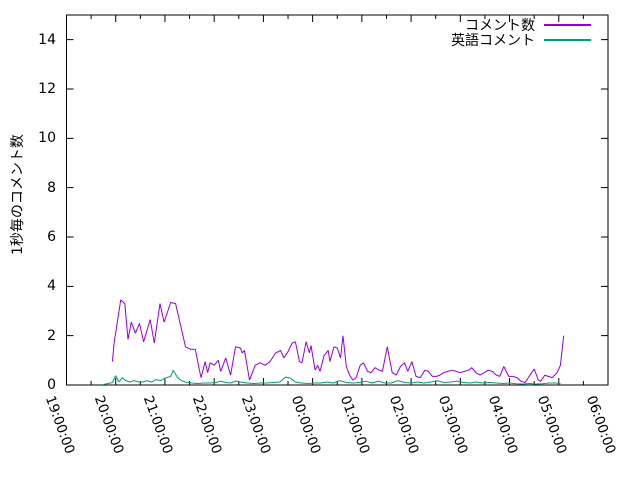  I want to click on legend-line-sample-comments, so click(567, 25).